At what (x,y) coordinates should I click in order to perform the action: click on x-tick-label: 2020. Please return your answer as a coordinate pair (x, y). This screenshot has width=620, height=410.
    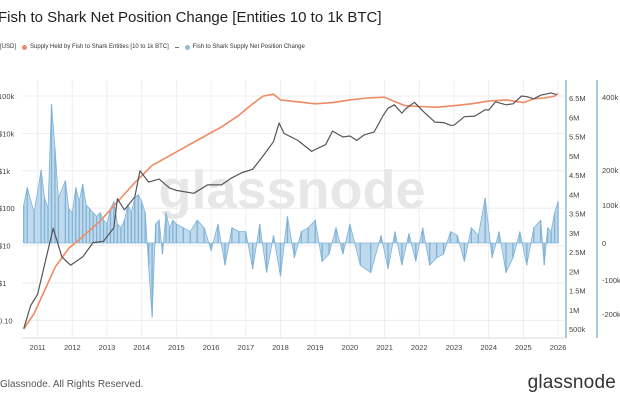
    Looking at the image, I should click on (350, 347).